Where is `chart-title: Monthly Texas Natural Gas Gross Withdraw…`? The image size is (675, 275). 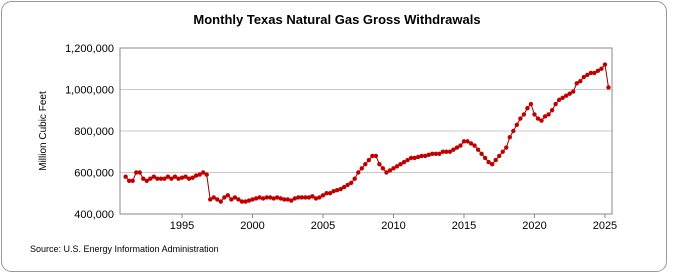 chart-title: Monthly Texas Natural Gas Gross Withdraw… is located at coordinates (336, 19).